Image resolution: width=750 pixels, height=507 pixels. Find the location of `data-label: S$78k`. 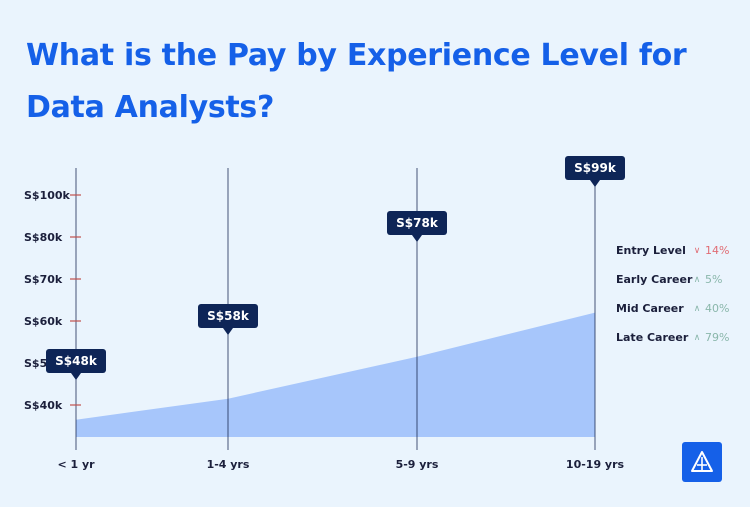

data-label: S$78k is located at coordinates (417, 223).